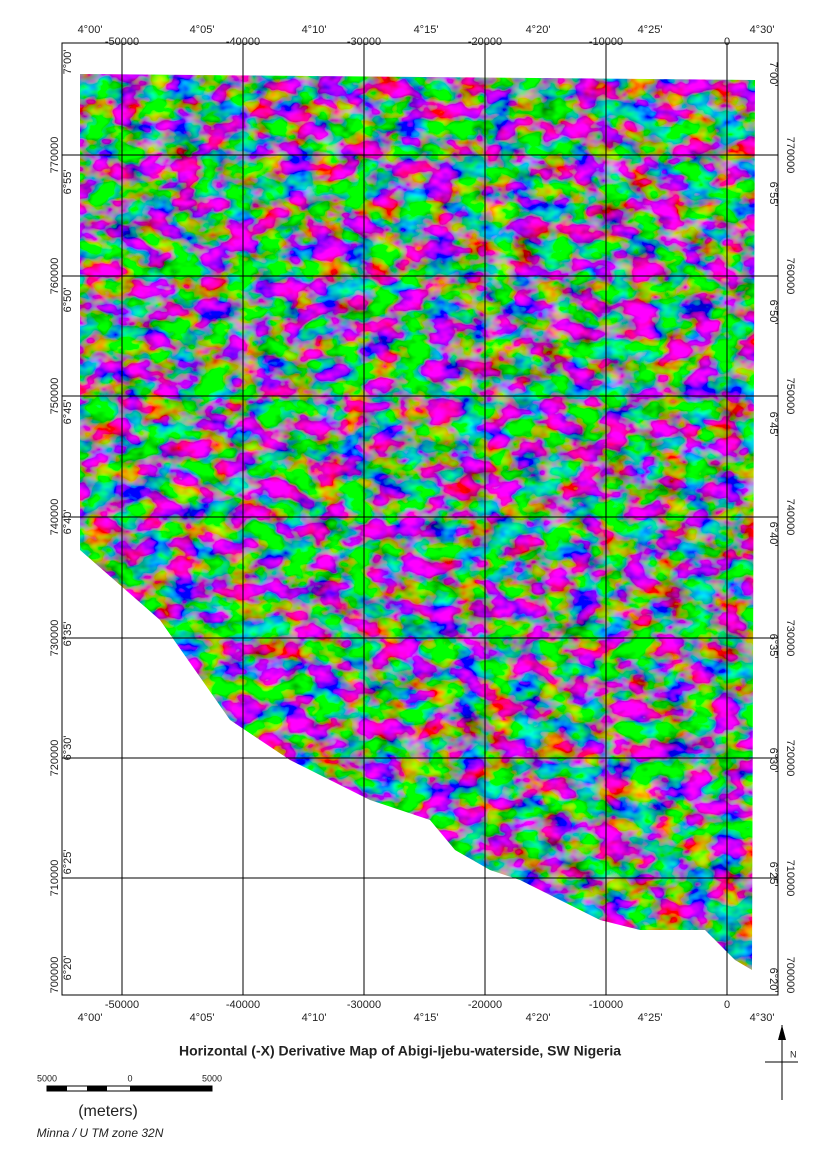 Image resolution: width=831 pixels, height=1149 pixels. What do you see at coordinates (108, 1111) in the screenshot?
I see `scale-unit: (meters)` at bounding box center [108, 1111].